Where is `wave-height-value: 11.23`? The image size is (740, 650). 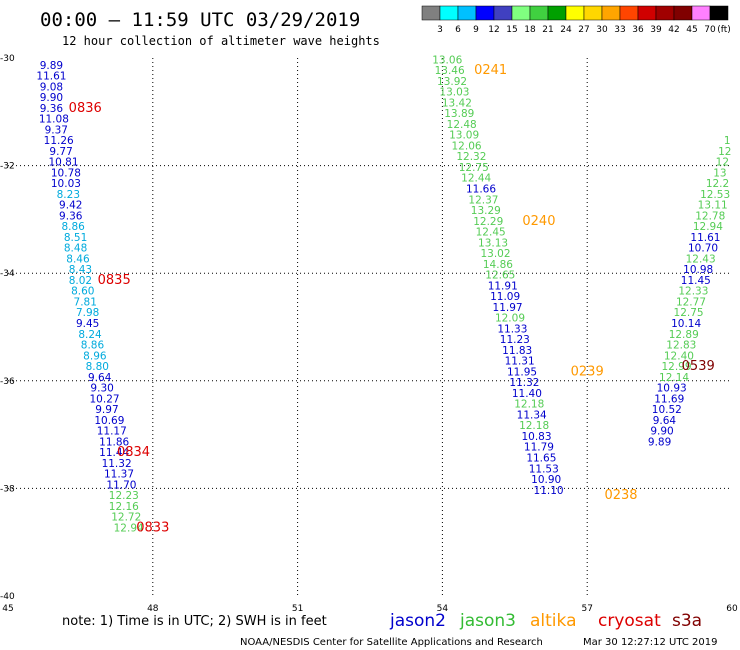 wave-height-value: 11.23 is located at coordinates (515, 340).